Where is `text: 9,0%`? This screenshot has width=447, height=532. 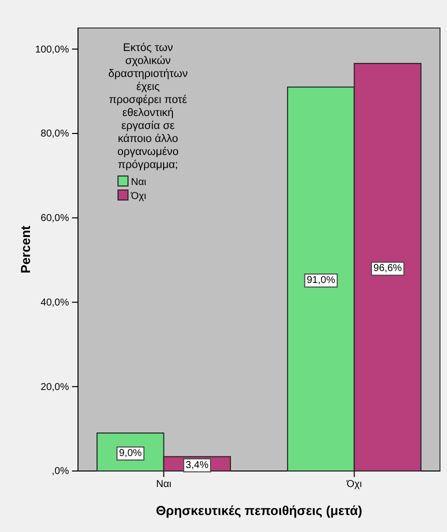
text: 9,0% is located at coordinates (130, 454).